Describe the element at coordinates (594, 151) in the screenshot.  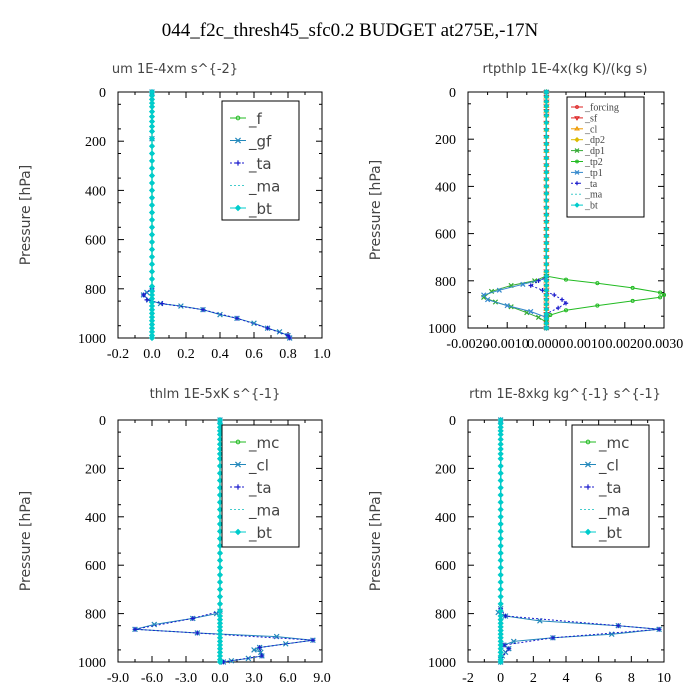
I see `legend-label: _dp1` at that location.